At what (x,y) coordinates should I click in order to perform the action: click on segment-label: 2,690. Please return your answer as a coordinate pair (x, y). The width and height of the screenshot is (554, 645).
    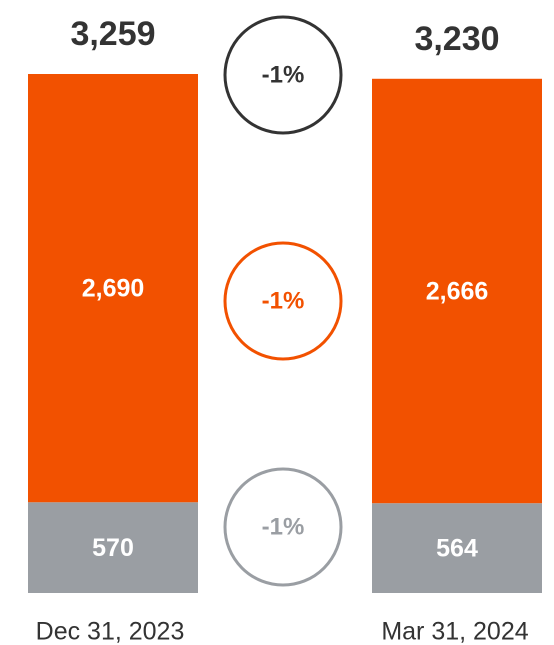
    Looking at the image, I should click on (113, 289).